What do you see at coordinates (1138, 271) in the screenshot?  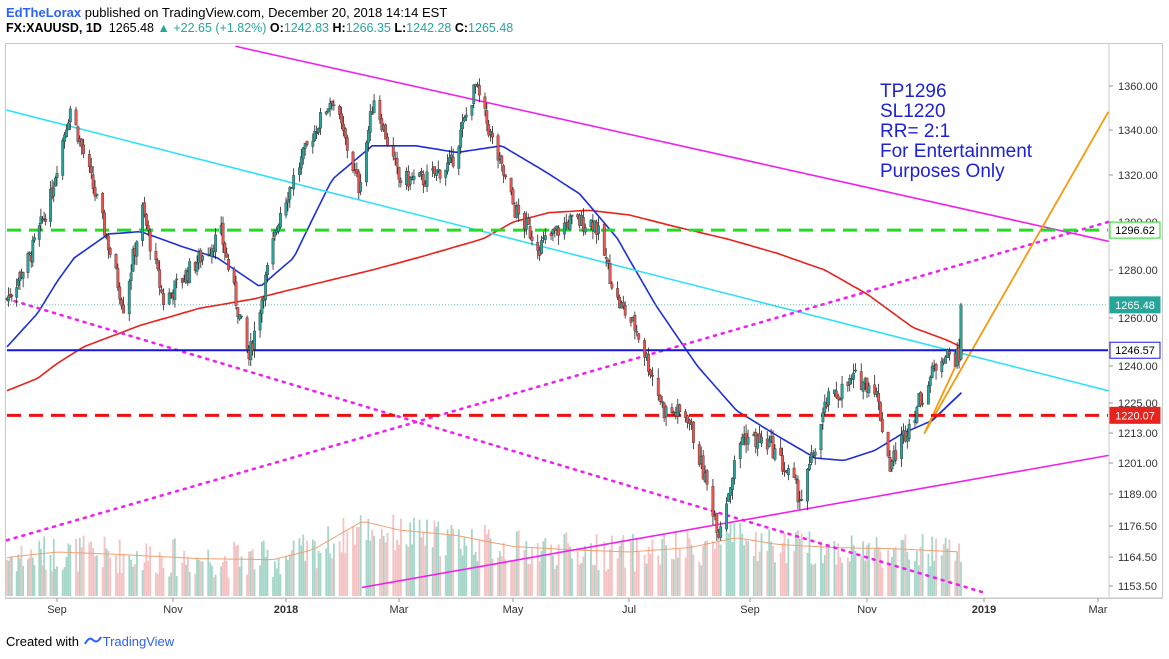 I see `y-tick-label: 1280.00` at bounding box center [1138, 271].